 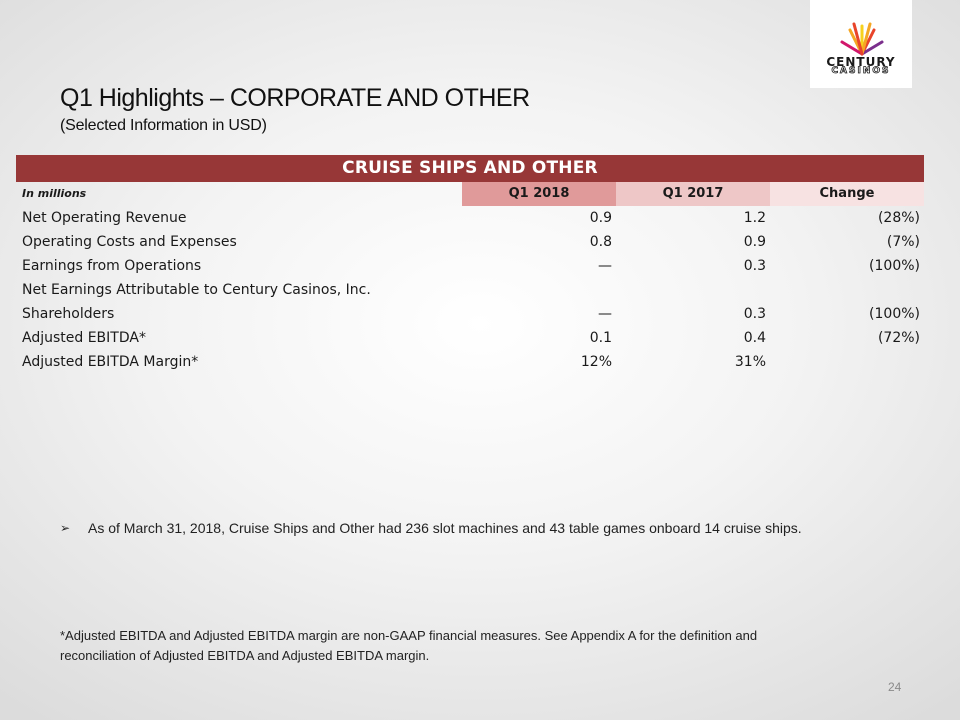 I want to click on row-label: Operating Costs and Expenses, so click(x=129, y=242).